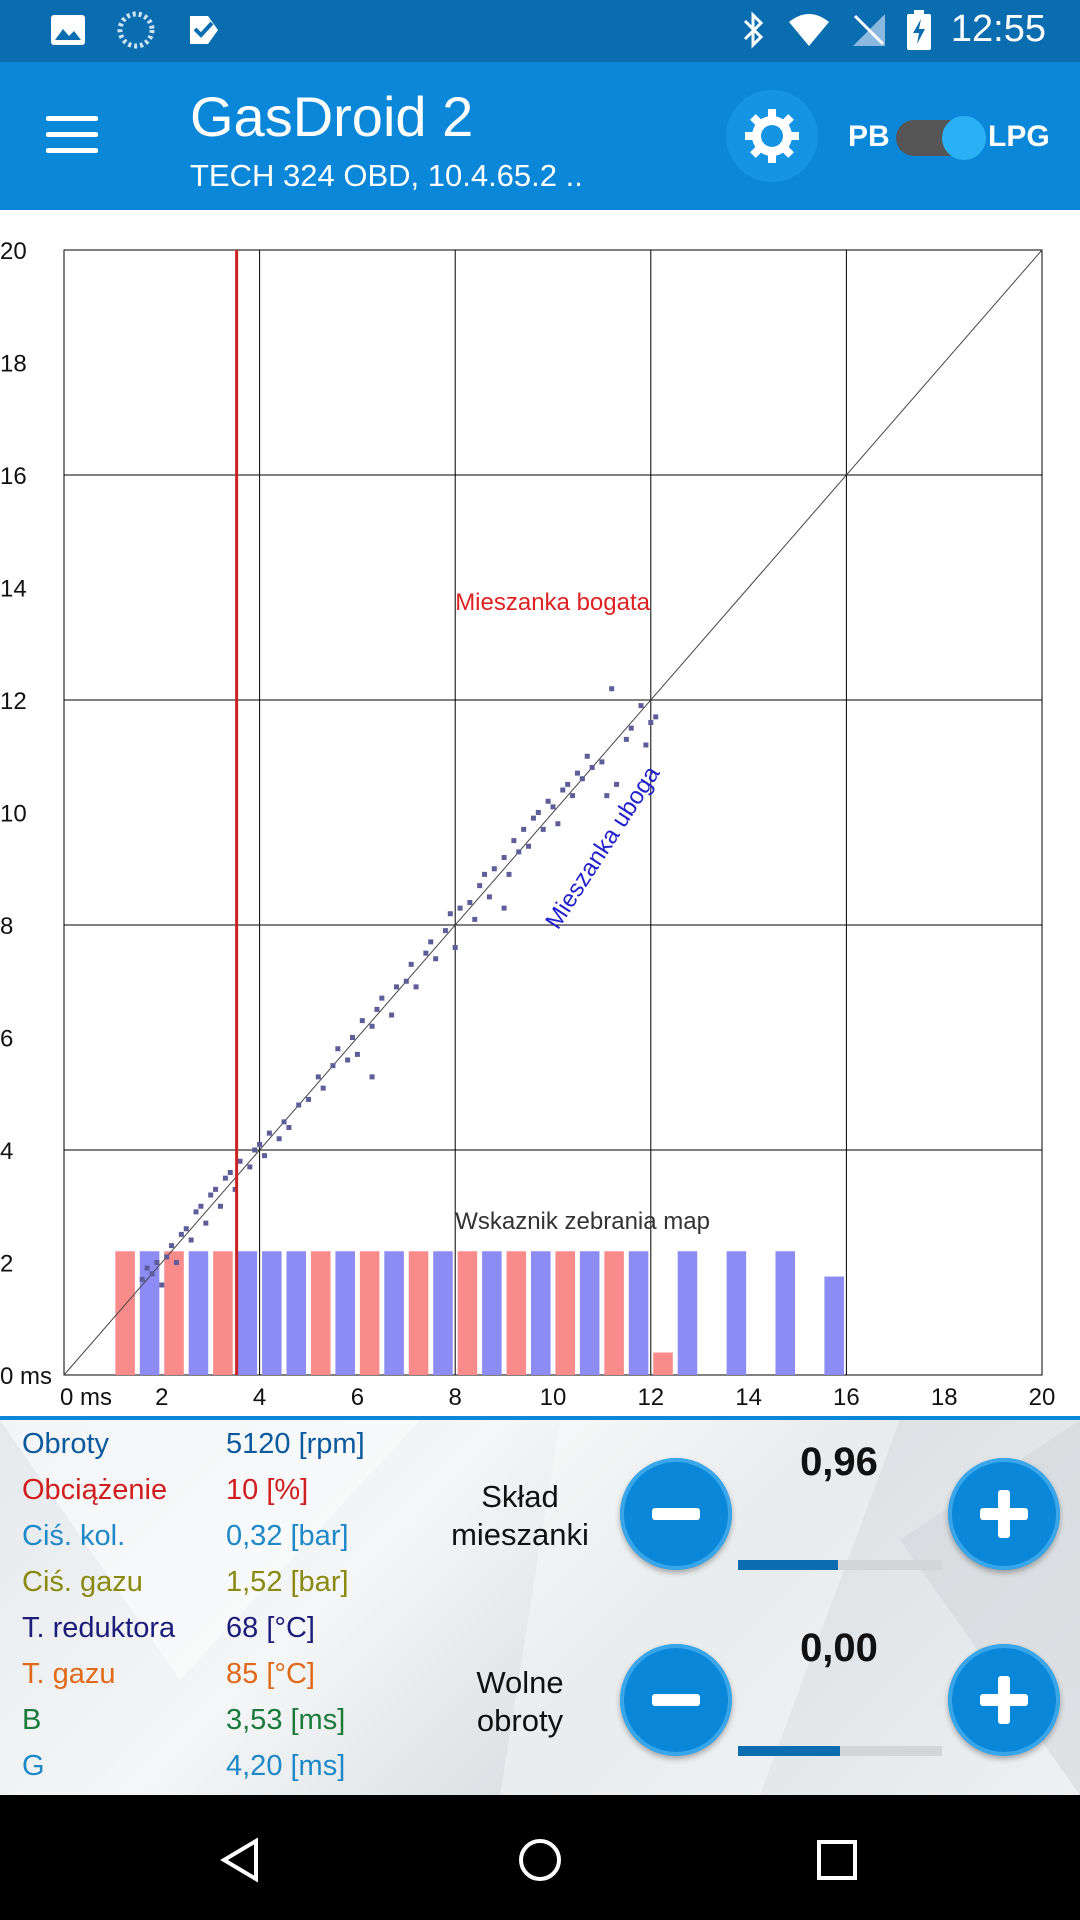 The height and width of the screenshot is (1920, 1080). Describe the element at coordinates (520, 1682) in the screenshot. I see `idle-label-line1: Wolne` at that location.